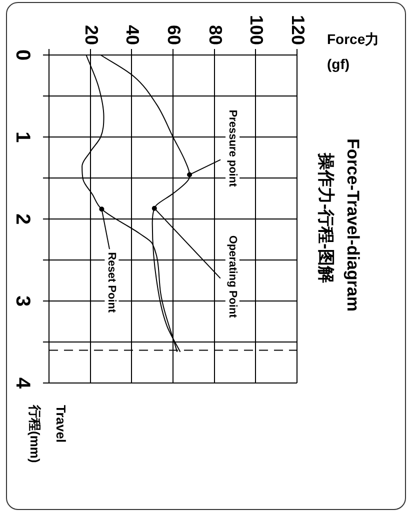  Describe the element at coordinates (326, 218) in the screenshot. I see `text: 操作力-行程-图解` at that location.